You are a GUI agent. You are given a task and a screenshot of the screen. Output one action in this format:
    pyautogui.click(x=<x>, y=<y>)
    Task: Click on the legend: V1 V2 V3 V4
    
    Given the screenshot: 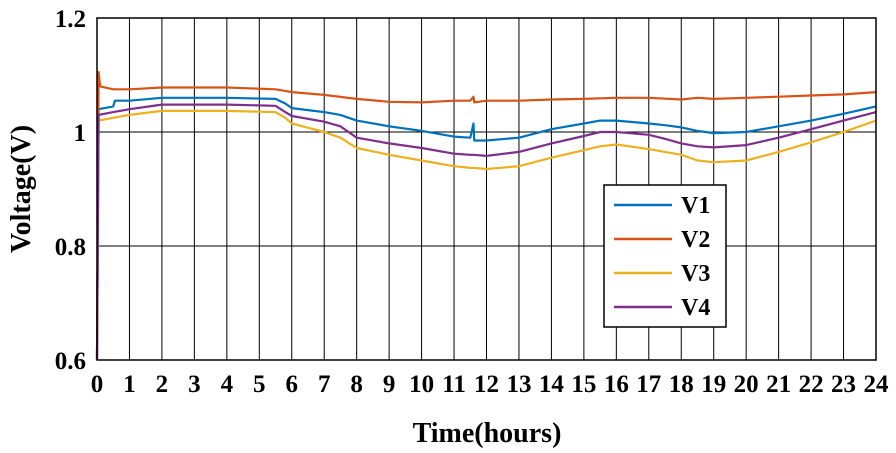 What is the action you would take?
    pyautogui.click(x=665, y=256)
    